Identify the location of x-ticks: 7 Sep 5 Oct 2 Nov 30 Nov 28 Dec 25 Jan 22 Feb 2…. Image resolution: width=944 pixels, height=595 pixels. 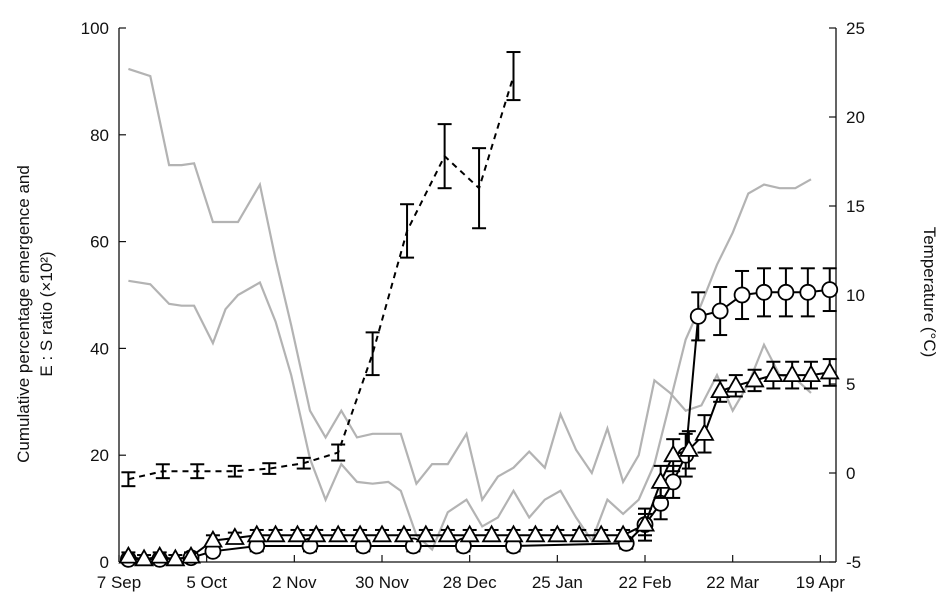
(471, 573).